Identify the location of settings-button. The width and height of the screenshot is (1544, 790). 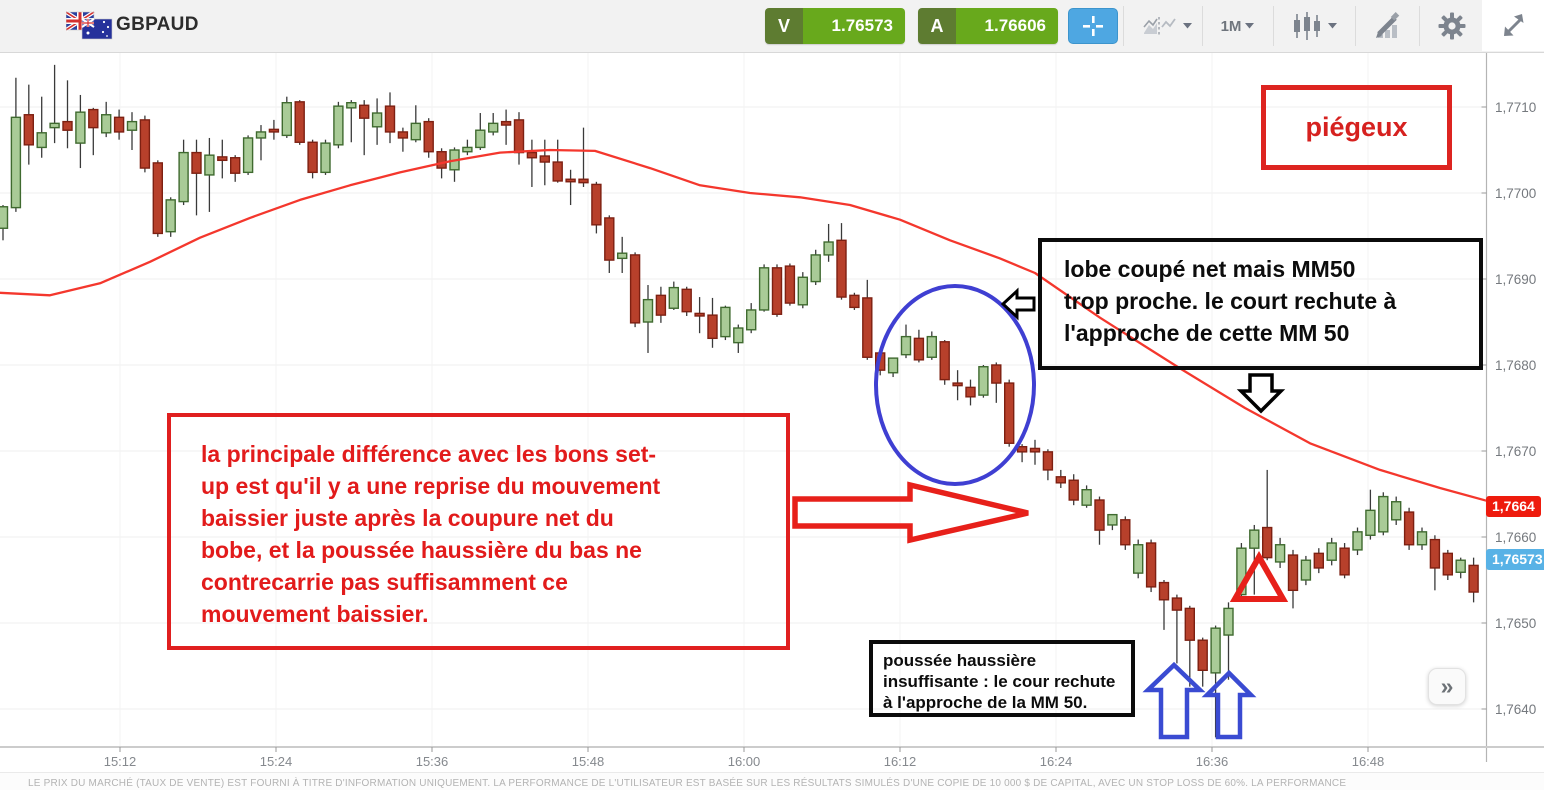
(1452, 26).